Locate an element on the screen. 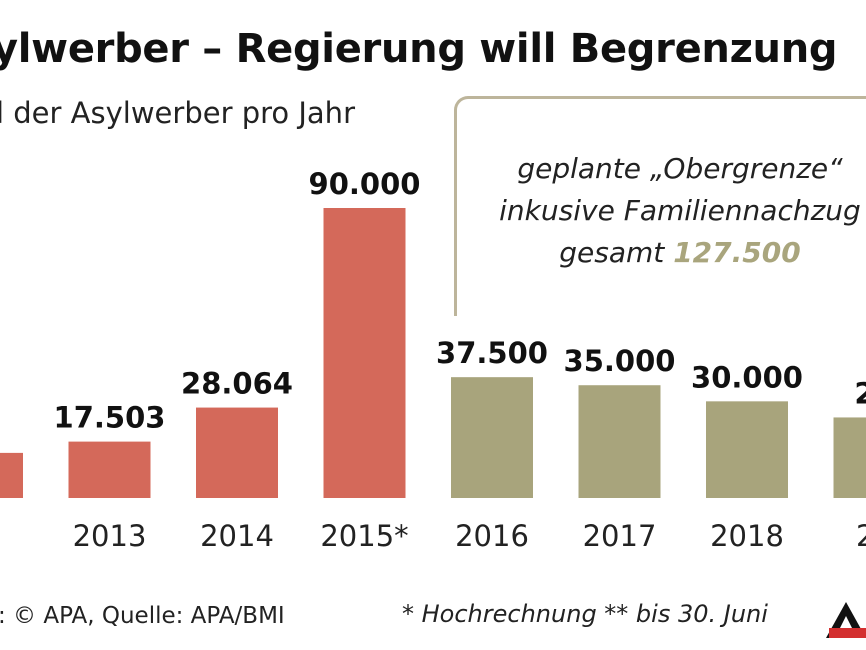 Image resolution: width=866 pixels, height=650 pixels. annotation-line-2: inkusive Familiennachzug is located at coordinates (680, 210).